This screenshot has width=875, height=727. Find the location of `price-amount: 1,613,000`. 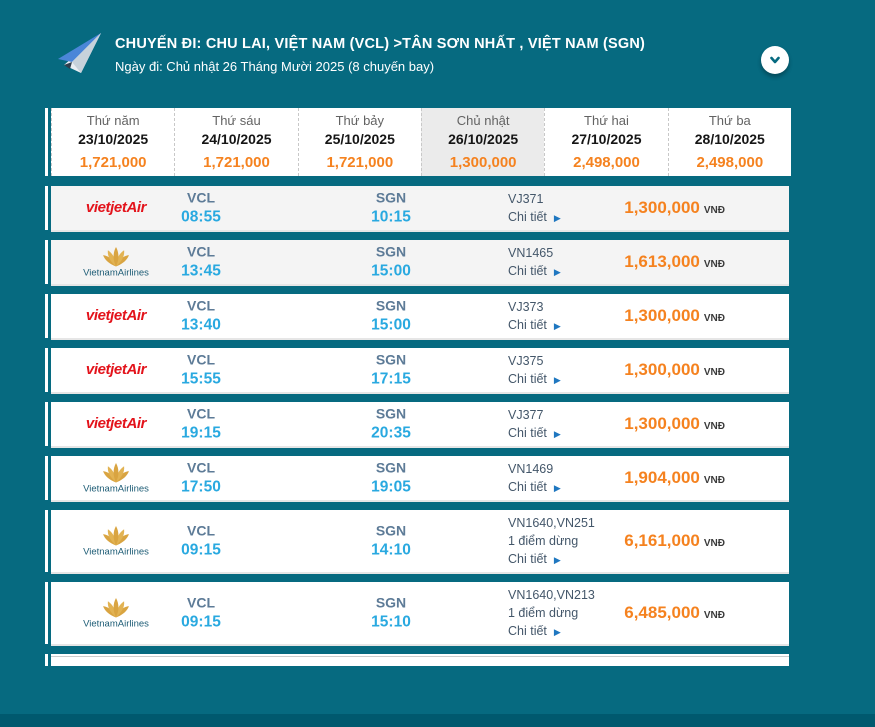

price-amount: 1,613,000 is located at coordinates (662, 261).